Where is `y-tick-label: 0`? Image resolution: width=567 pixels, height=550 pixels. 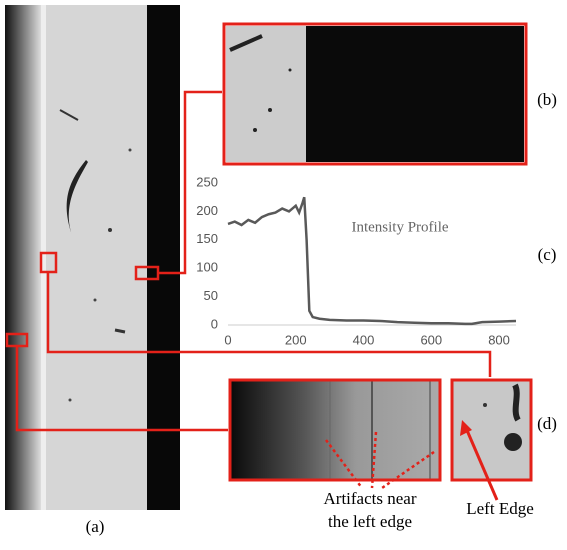 y-tick-label: 0 is located at coordinates (214, 323).